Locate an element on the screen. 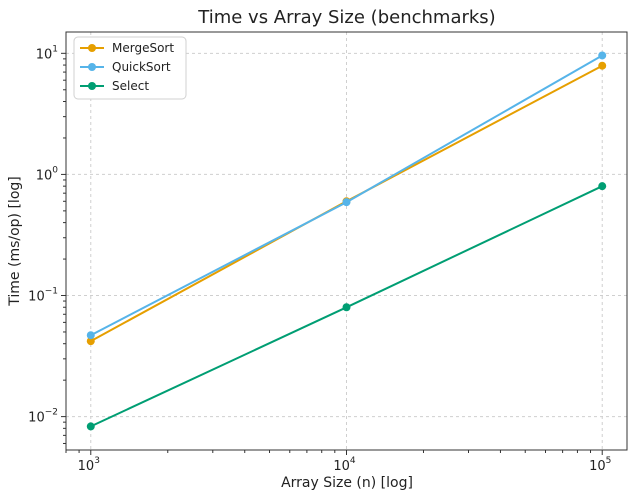 The width and height of the screenshot is (630, 498). legend: MergeSort QuickSort Select is located at coordinates (130, 68).